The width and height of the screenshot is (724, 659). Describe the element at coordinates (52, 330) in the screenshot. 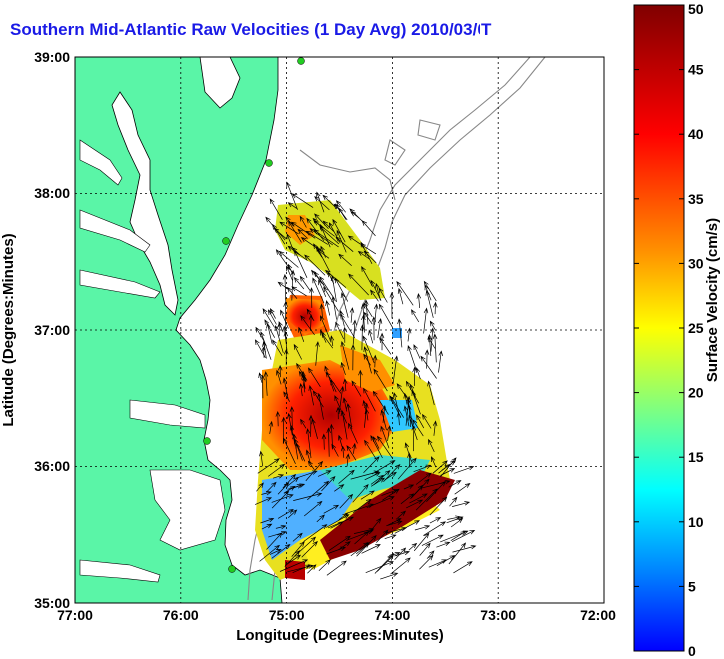

I see `y-tick-label: 37:00` at that location.